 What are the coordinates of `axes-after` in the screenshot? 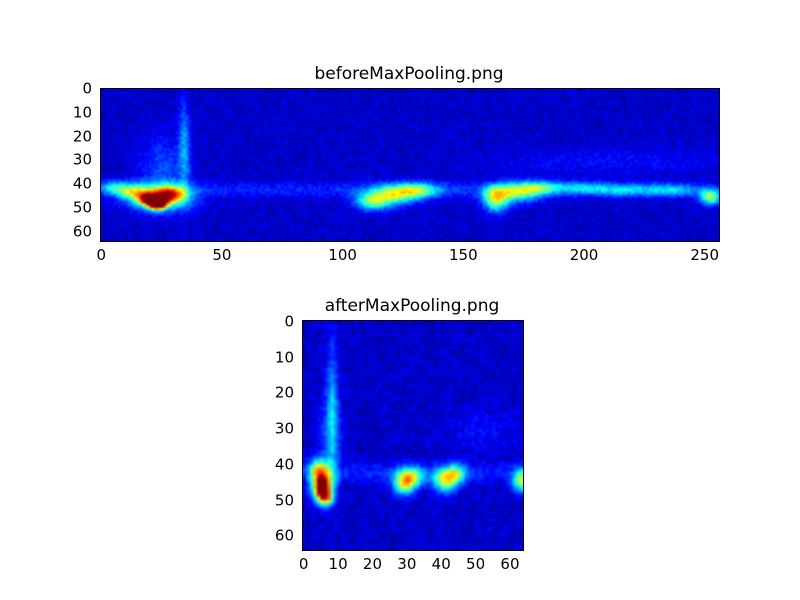 It's located at (413, 435).